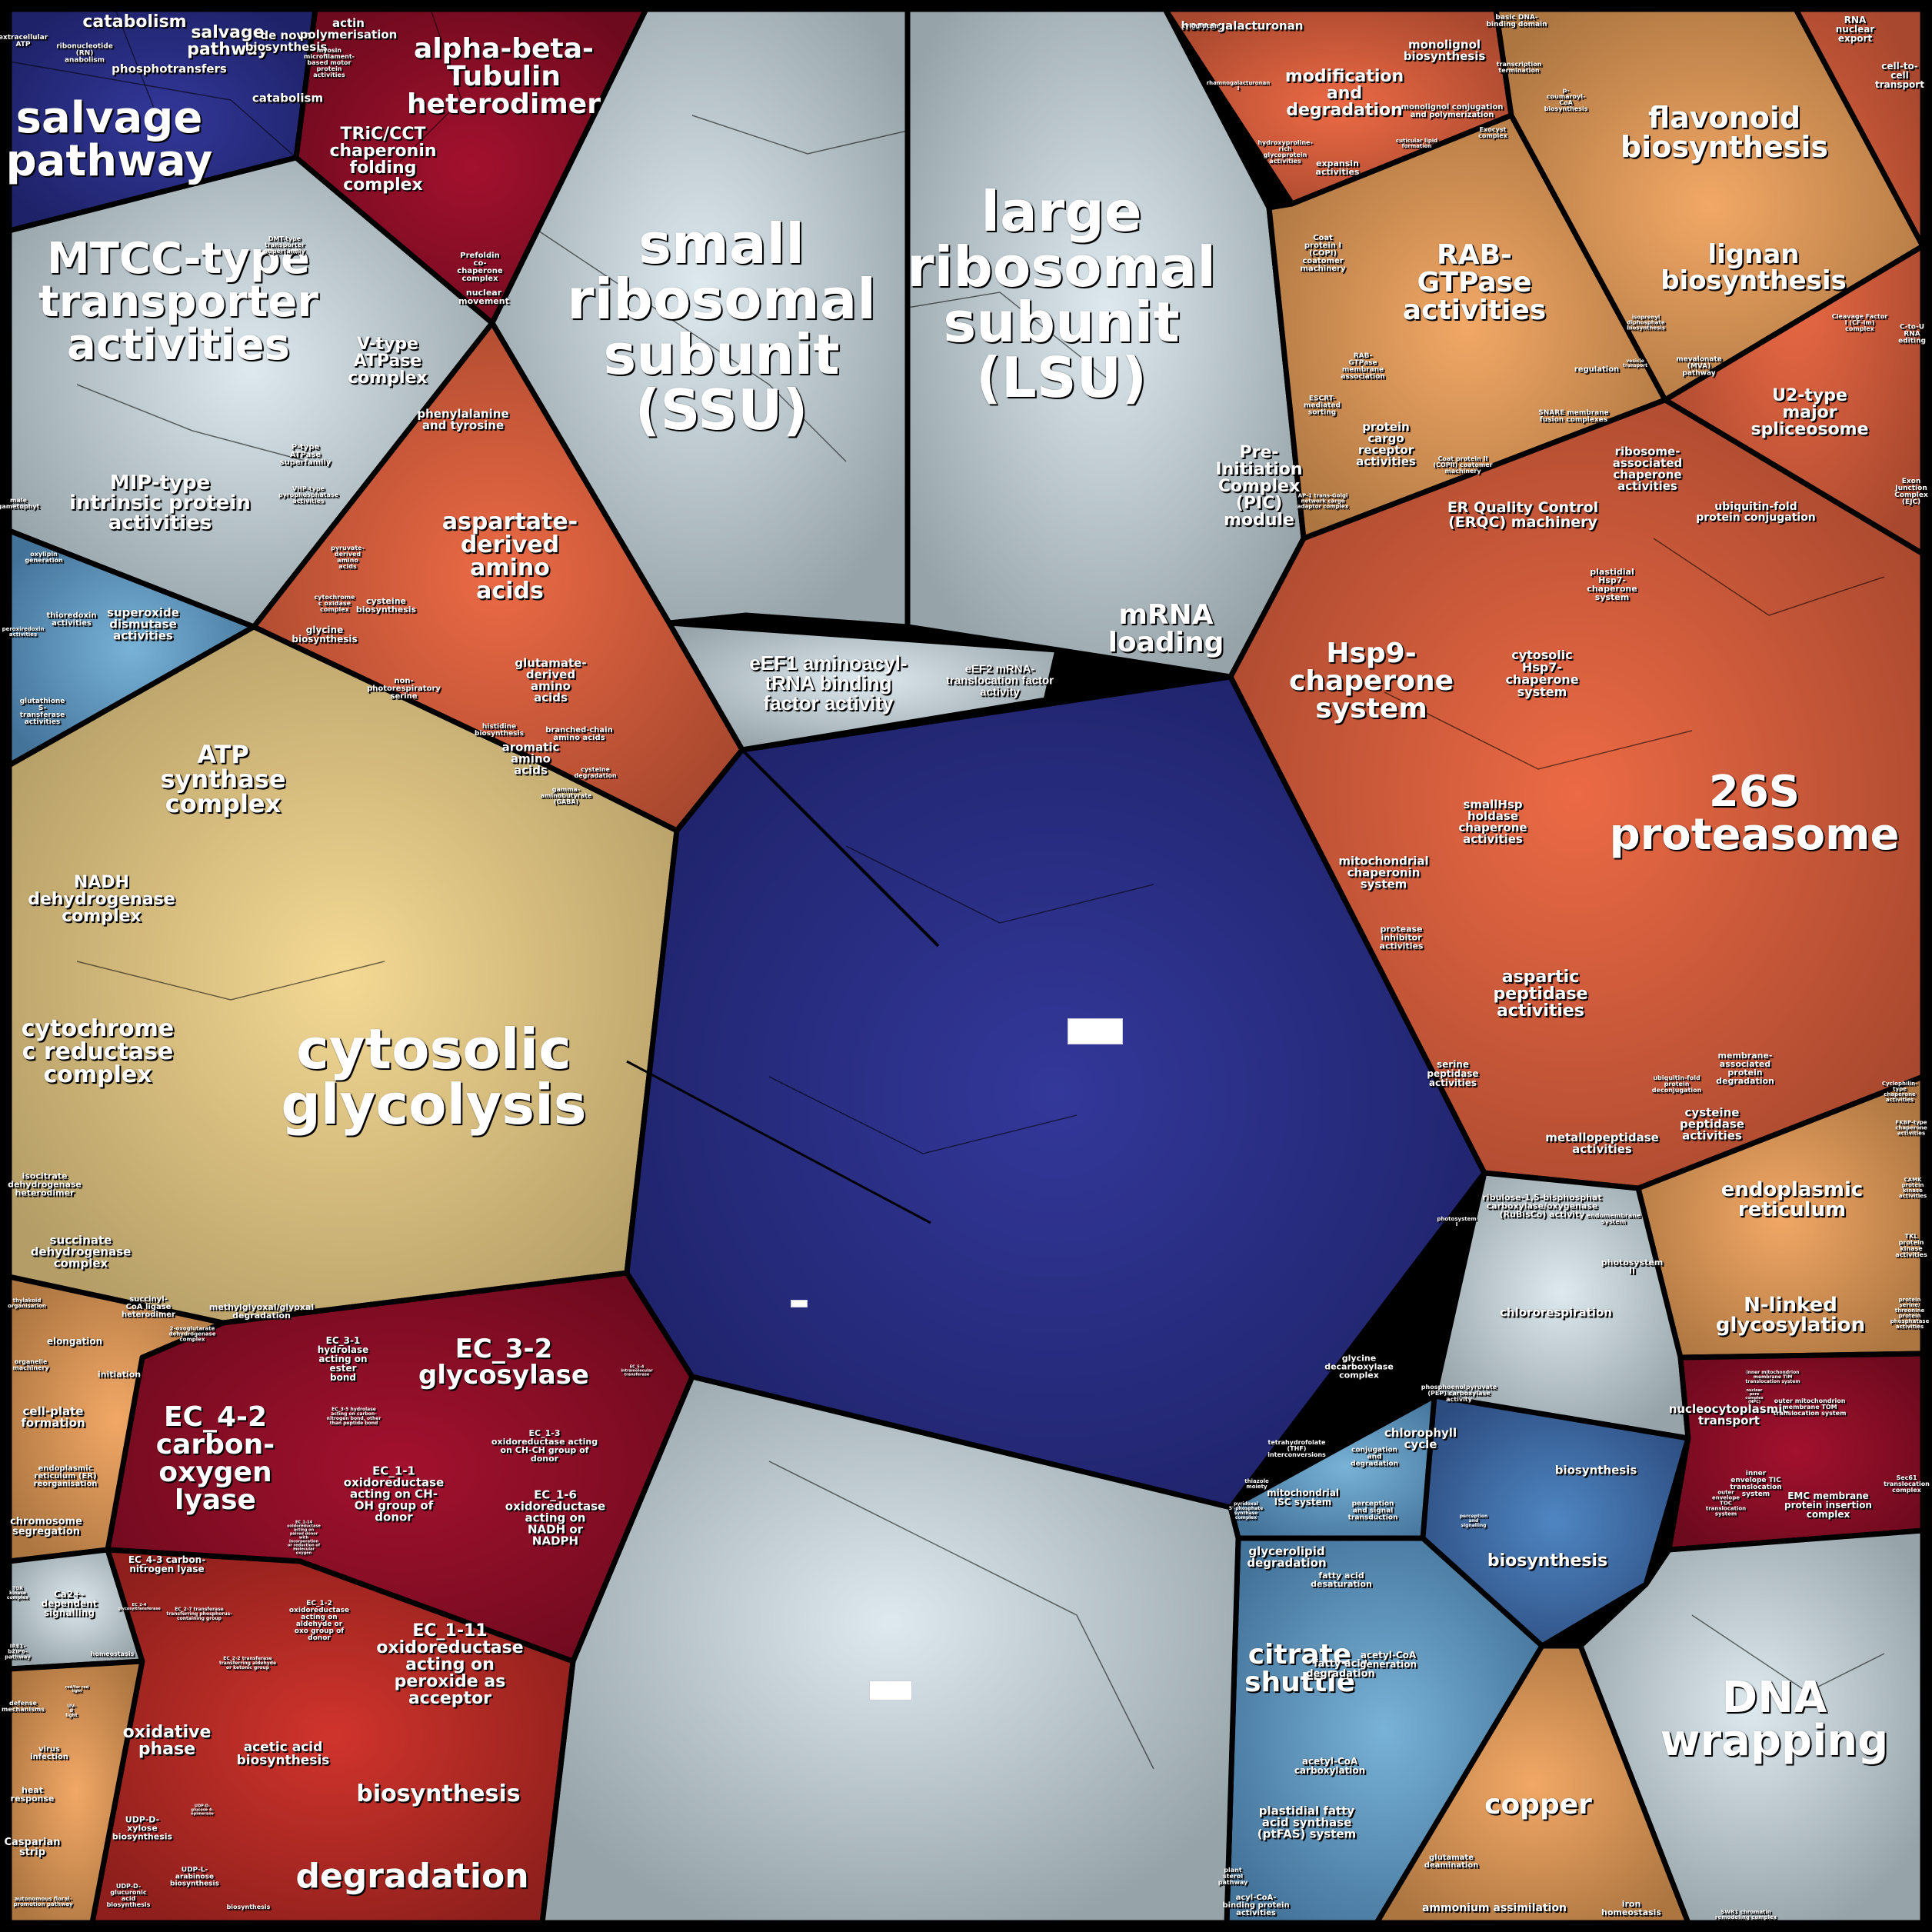  What do you see at coordinates (324, 635) in the screenshot?
I see `label-glycine-biosynthesis: glycine biosynthesis` at bounding box center [324, 635].